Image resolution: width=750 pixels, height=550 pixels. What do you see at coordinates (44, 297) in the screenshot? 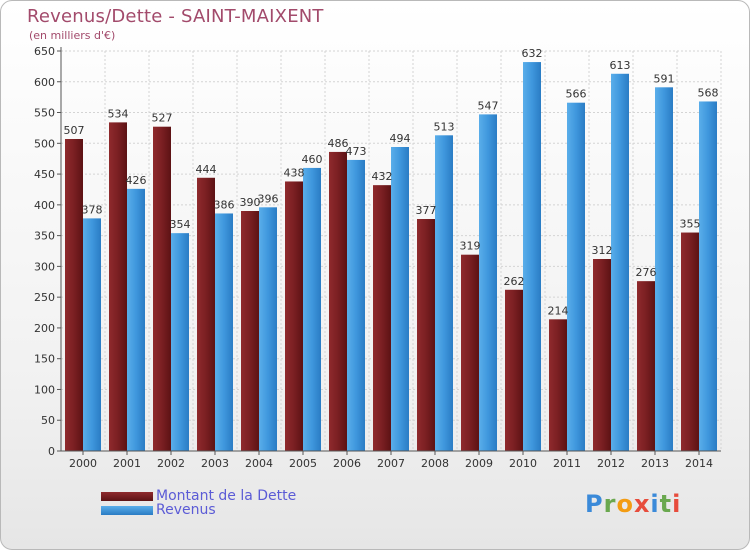
I see `y-tick-label: 250` at bounding box center [44, 297].